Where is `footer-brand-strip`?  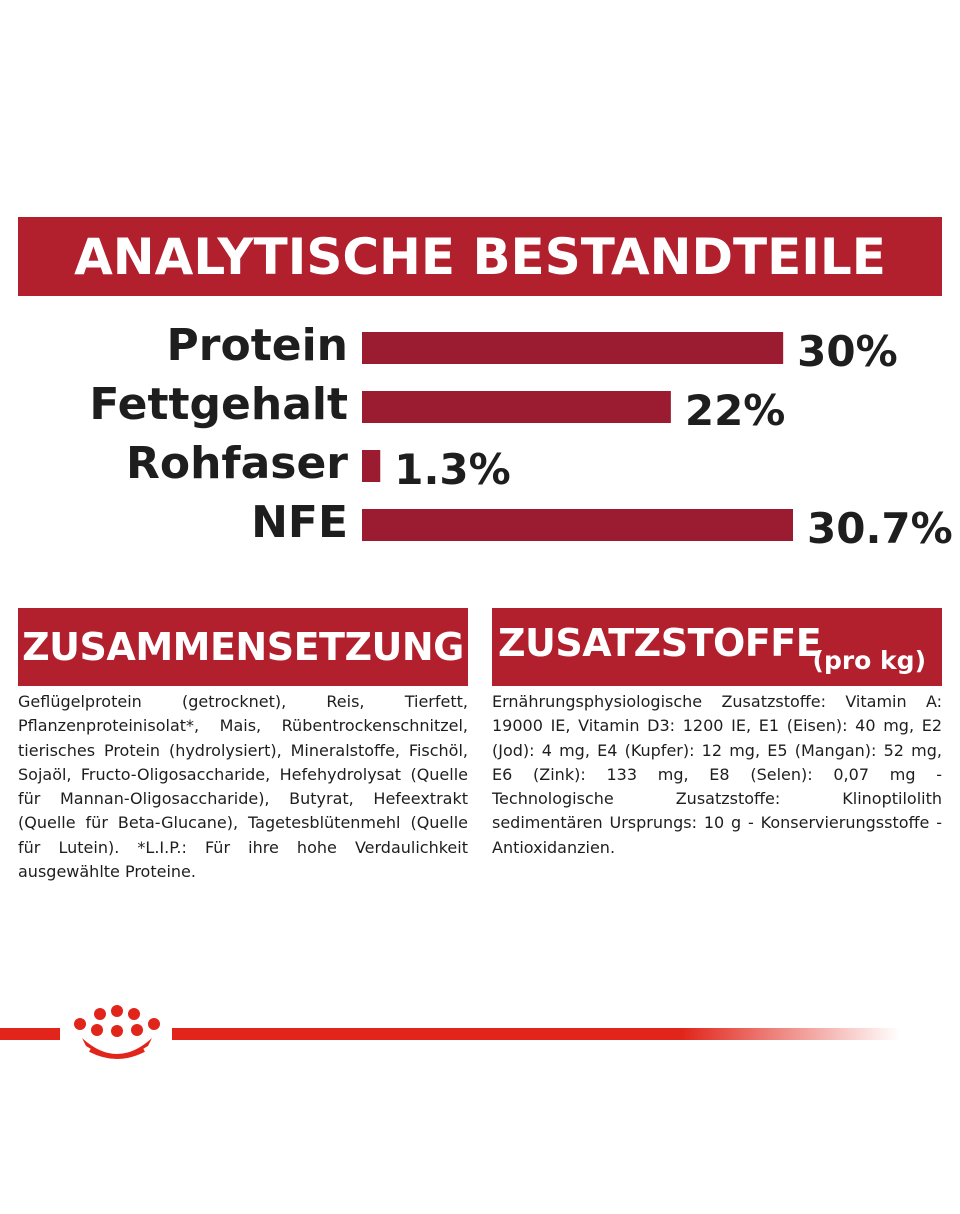 footer-brand-strip is located at coordinates (450, 1032).